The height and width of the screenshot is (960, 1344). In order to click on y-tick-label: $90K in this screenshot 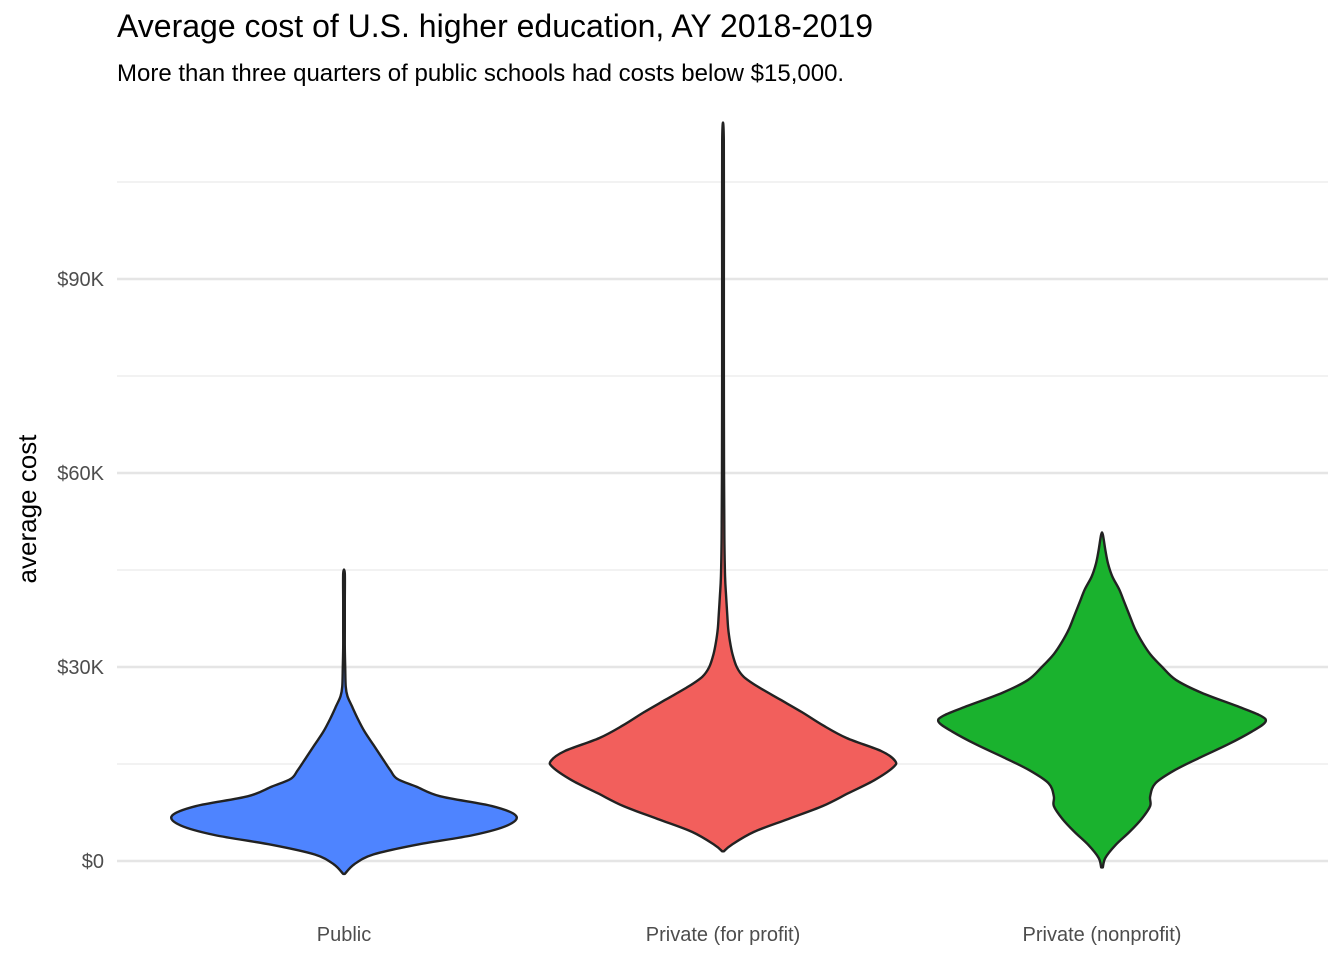, I will do `click(80, 280)`.